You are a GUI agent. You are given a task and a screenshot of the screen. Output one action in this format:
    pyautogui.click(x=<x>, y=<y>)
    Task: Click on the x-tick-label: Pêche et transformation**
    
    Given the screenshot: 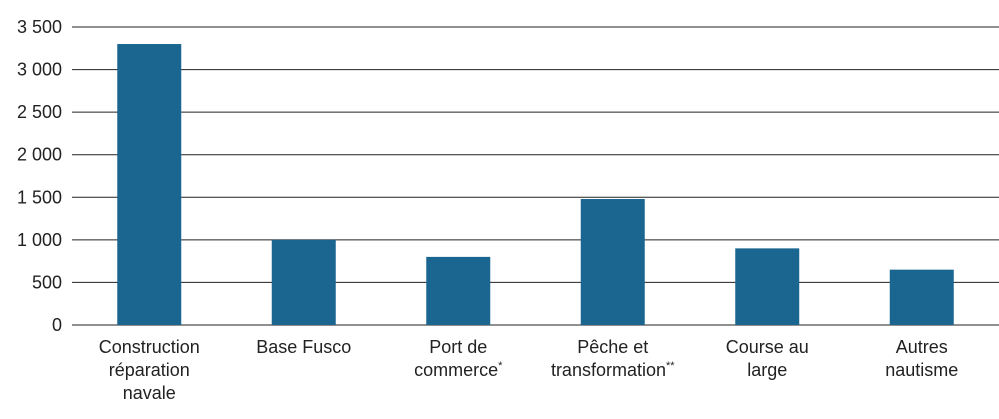 What is the action you would take?
    pyautogui.click(x=613, y=358)
    